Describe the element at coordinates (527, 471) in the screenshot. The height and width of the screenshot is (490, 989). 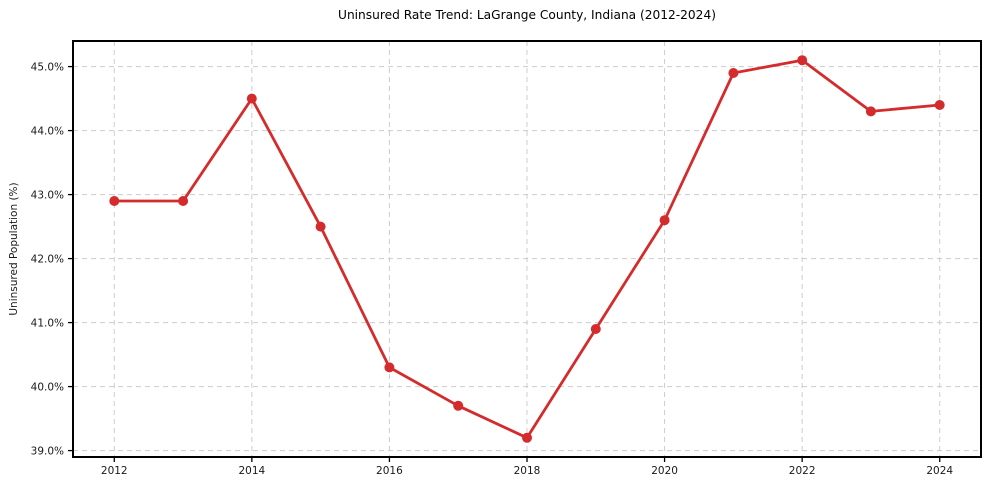
I see `x-tick-label: 2018` at that location.